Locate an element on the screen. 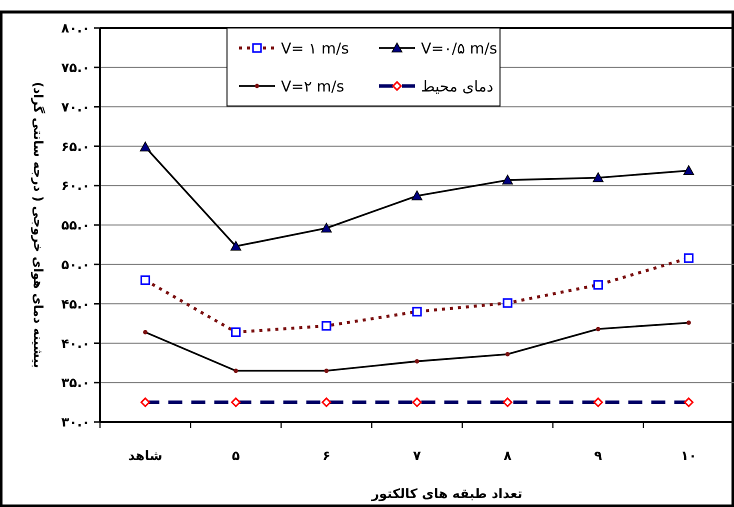  x-axis-title: تعداد طبقه های کالکتور is located at coordinates (446, 494).